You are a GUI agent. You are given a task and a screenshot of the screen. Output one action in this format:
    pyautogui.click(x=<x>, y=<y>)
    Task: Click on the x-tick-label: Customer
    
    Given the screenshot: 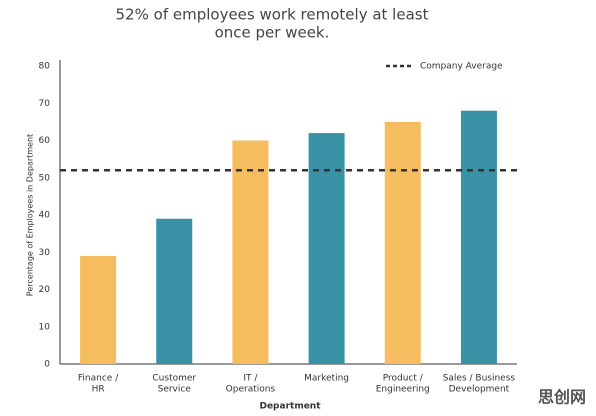 What is the action you would take?
    pyautogui.click(x=174, y=379)
    